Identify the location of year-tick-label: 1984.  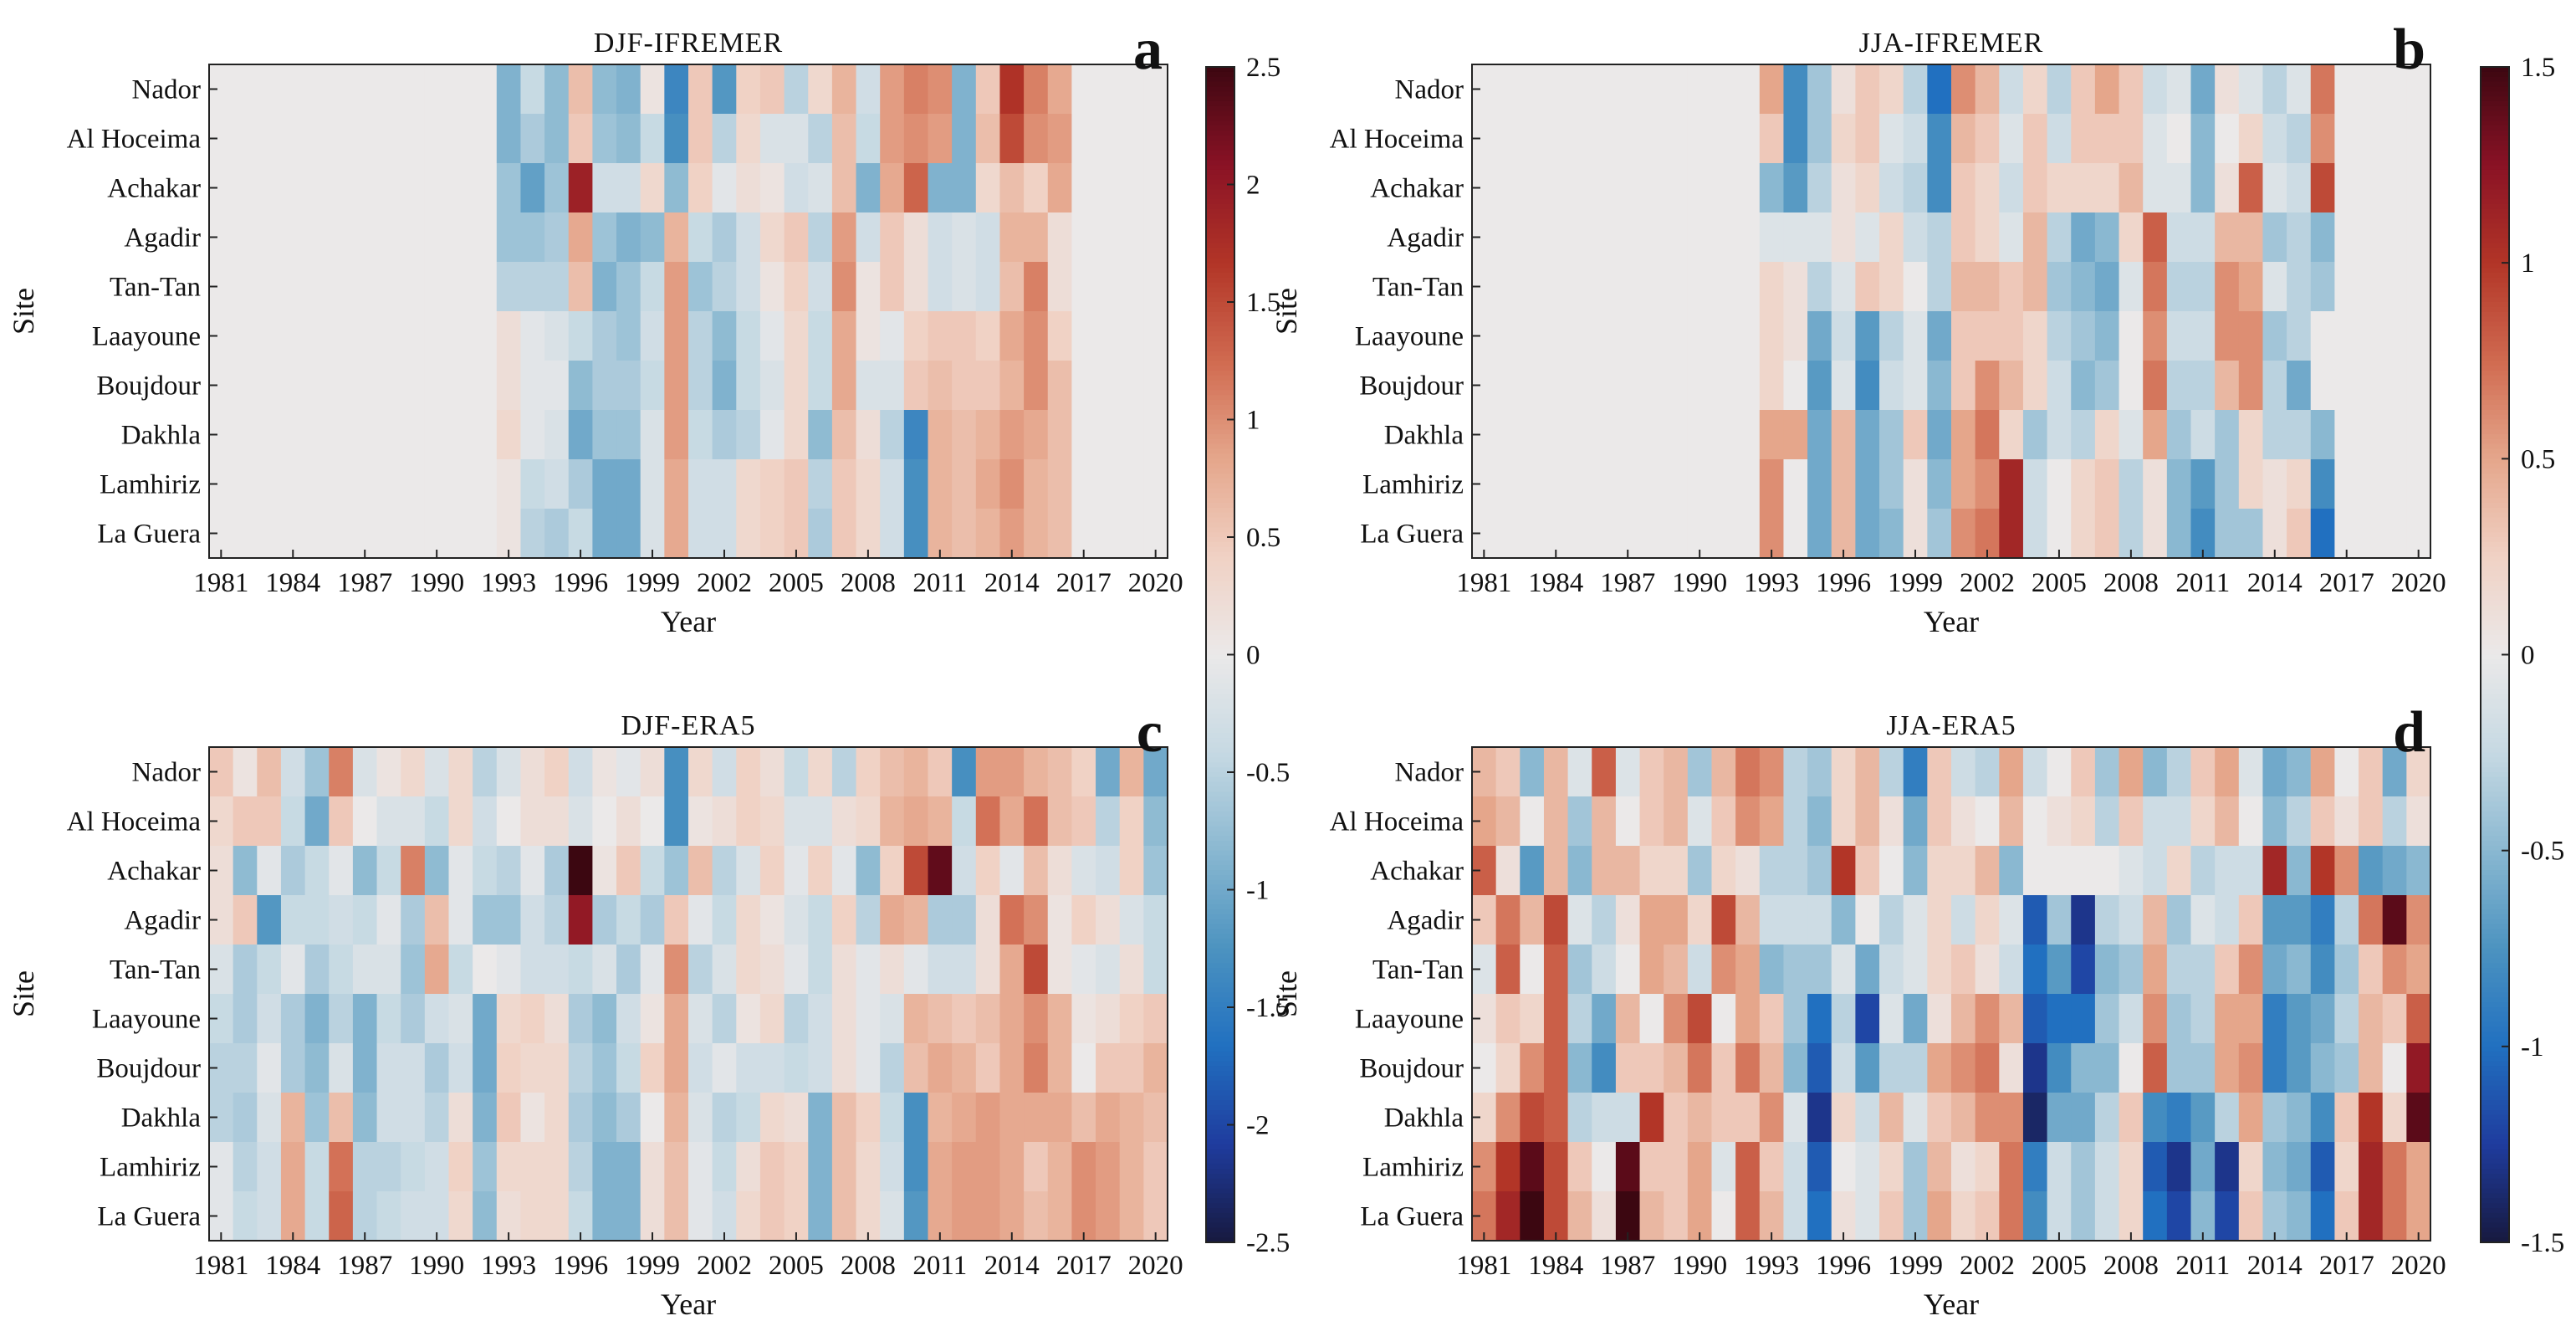
(1555, 1266).